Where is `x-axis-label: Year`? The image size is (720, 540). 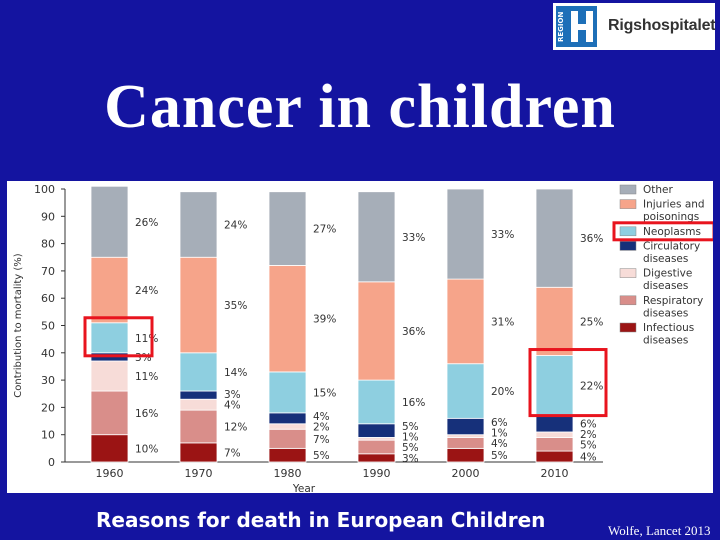
x-axis-label: Year is located at coordinates (304, 488).